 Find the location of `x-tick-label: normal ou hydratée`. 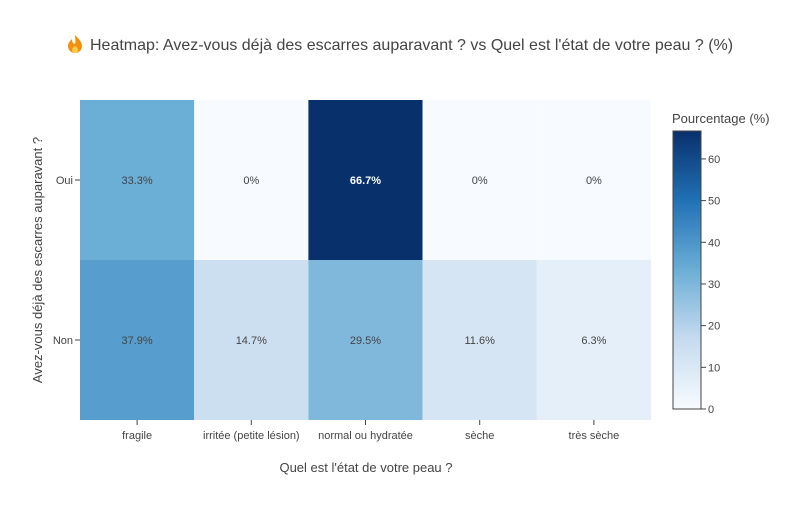

x-tick-label: normal ou hydratée is located at coordinates (365, 436).